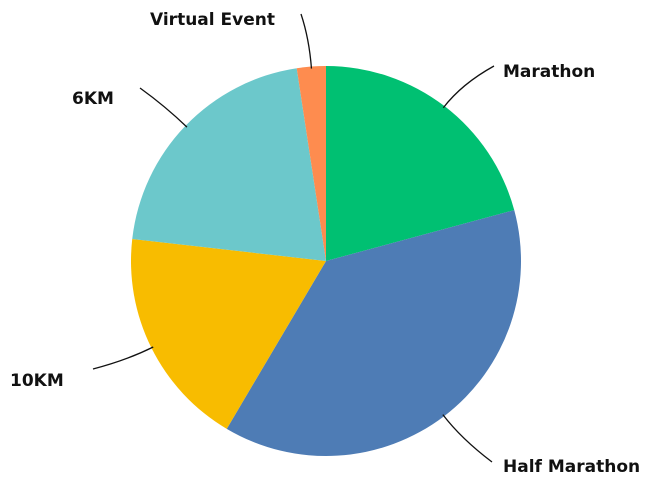  I want to click on slice-label: Virtual Event, so click(212, 20).